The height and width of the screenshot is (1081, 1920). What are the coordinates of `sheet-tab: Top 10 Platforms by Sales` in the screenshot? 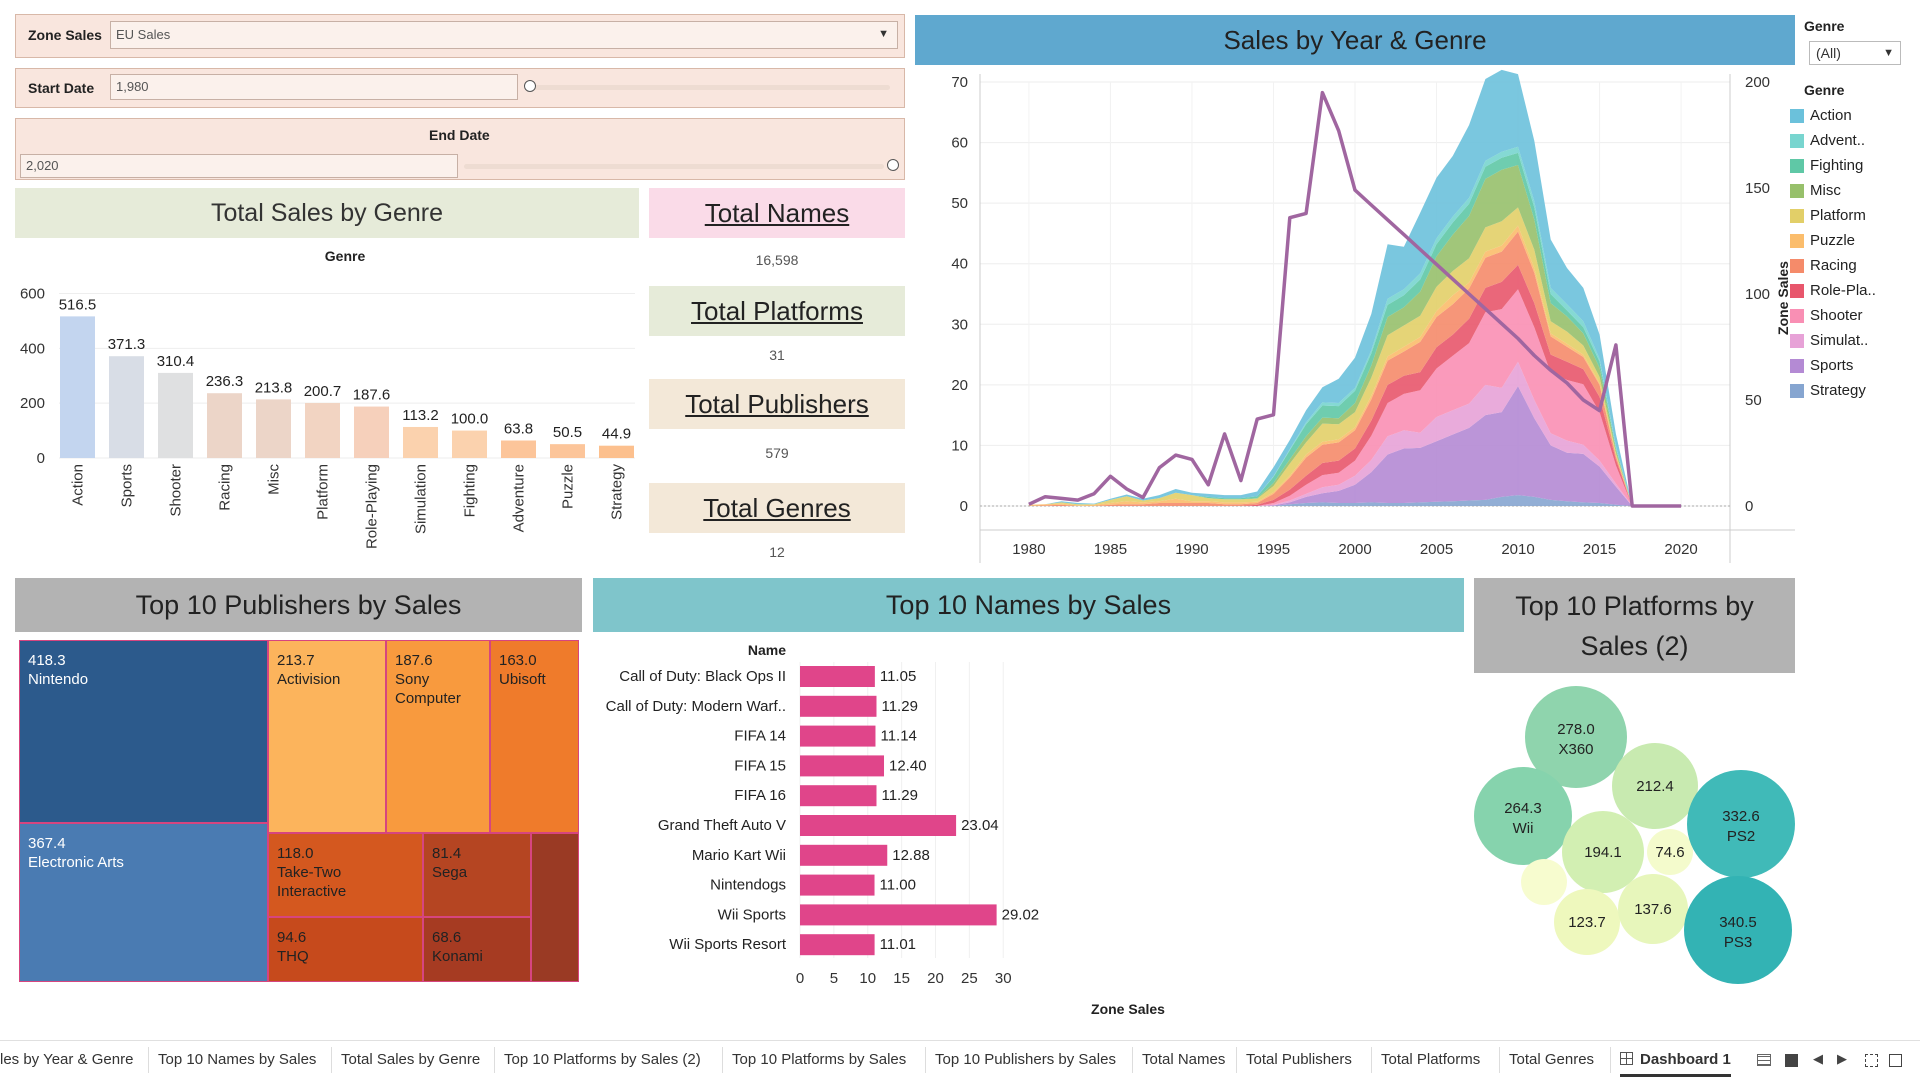 It's located at (819, 1060).